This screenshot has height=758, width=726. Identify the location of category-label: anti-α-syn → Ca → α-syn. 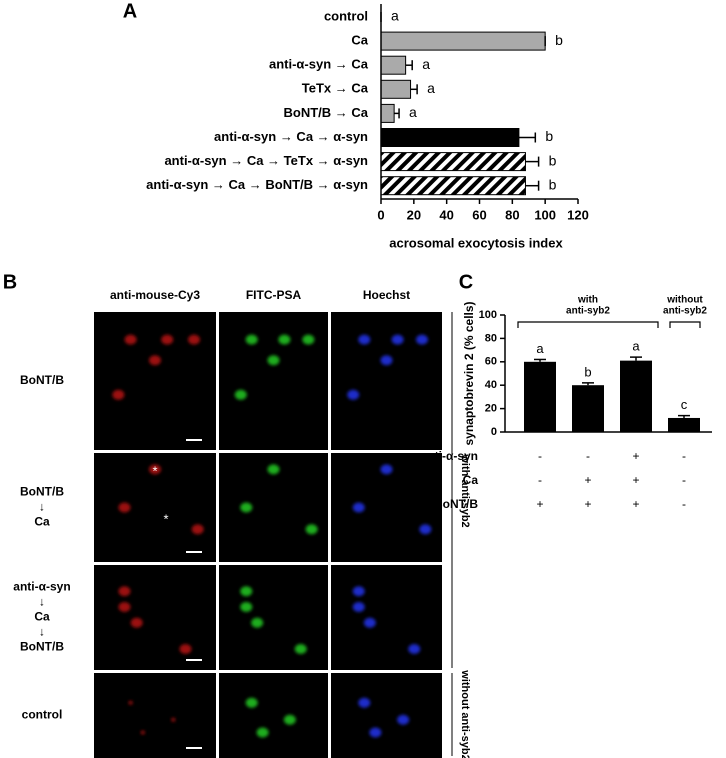
(291, 136).